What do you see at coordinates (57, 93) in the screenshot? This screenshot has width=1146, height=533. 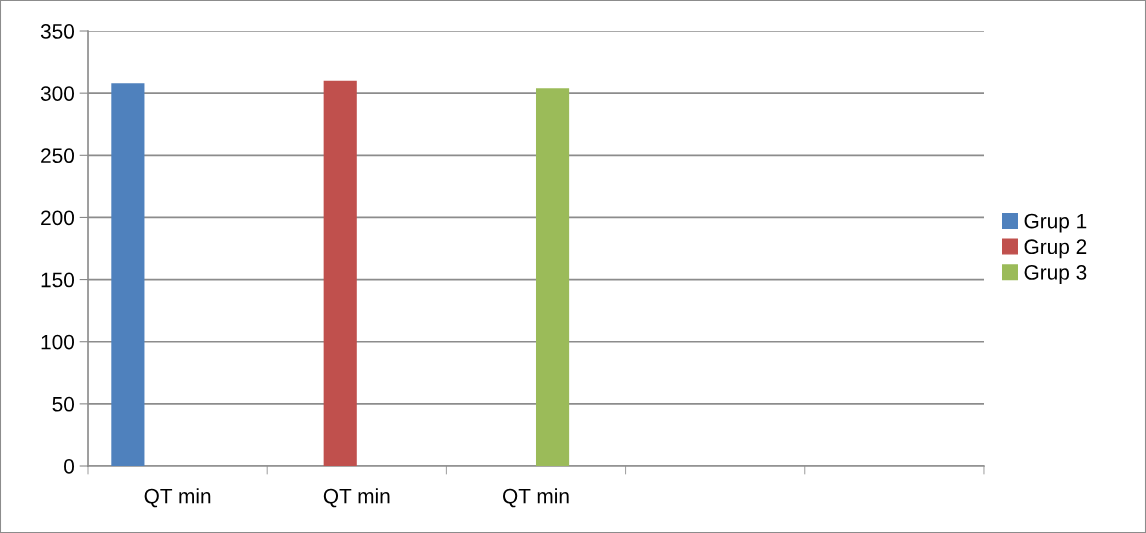 I see `y-tick-label: 300` at bounding box center [57, 93].